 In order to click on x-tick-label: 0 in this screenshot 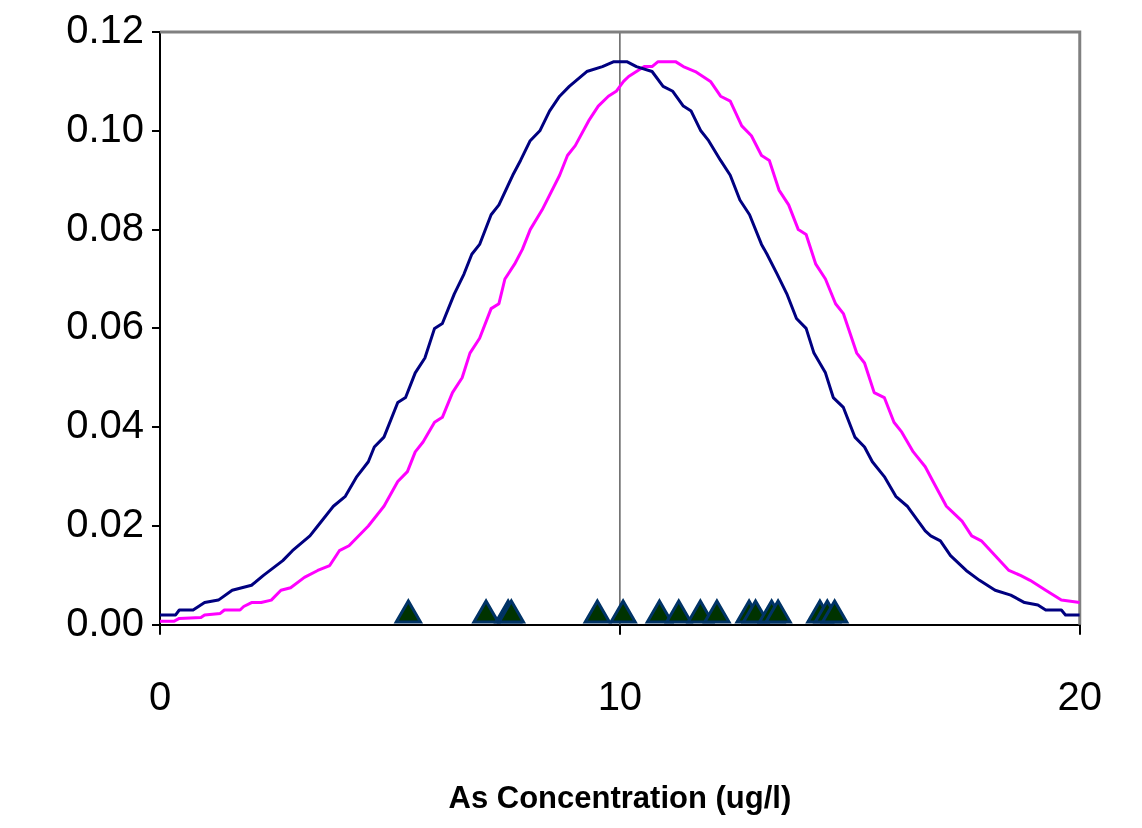, I will do `click(160, 695)`.